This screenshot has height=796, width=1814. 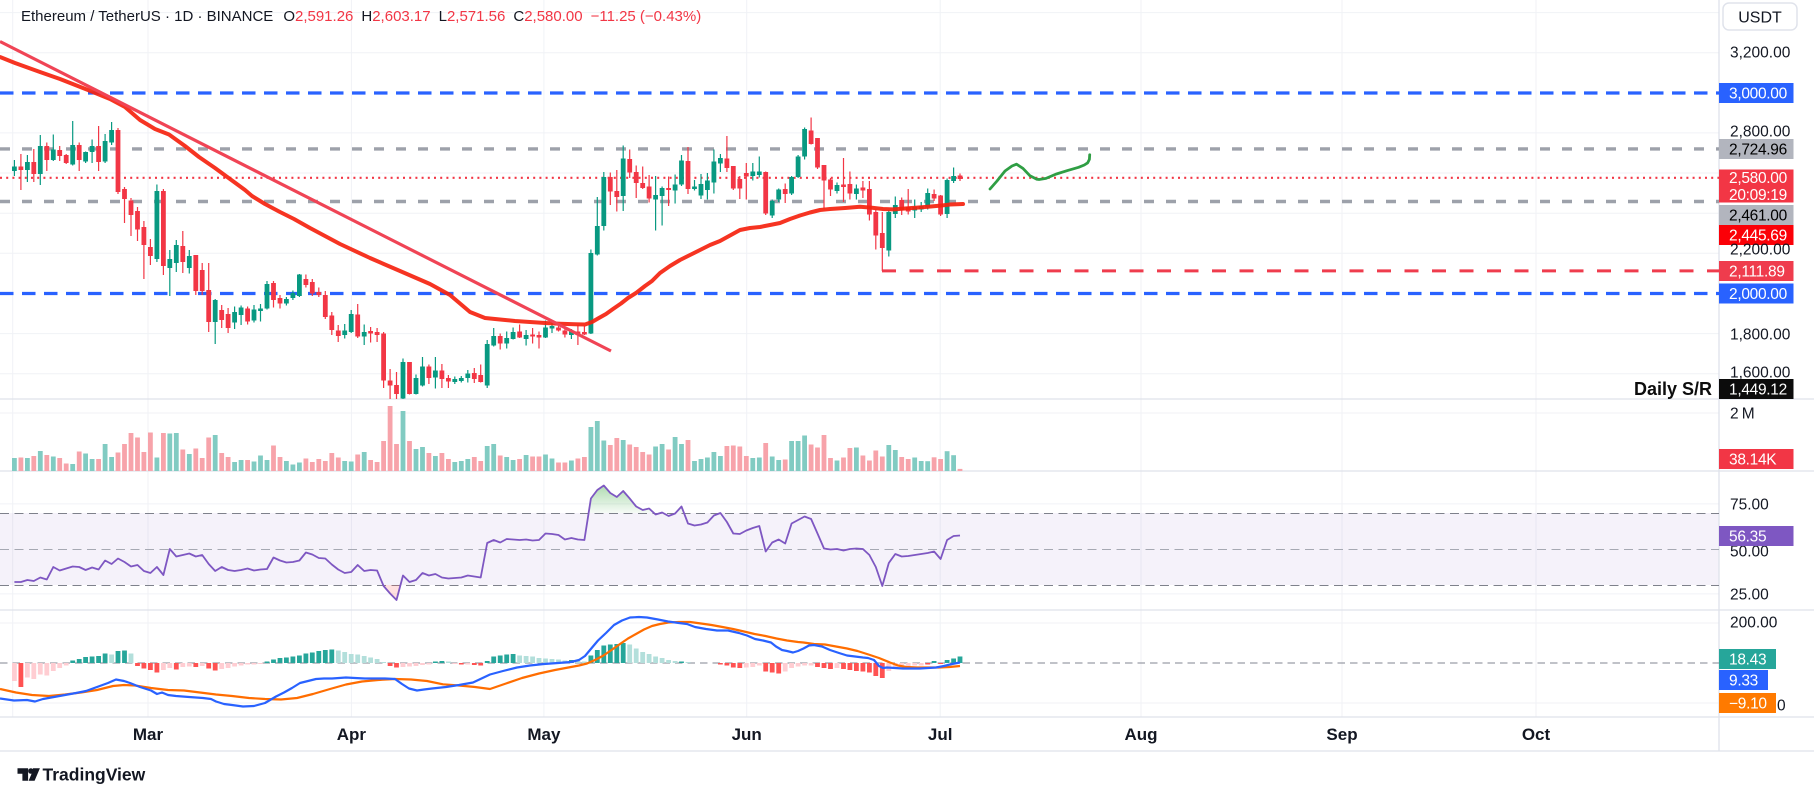 What do you see at coordinates (94, 775) in the screenshot?
I see `svg-text: TradingView` at bounding box center [94, 775].